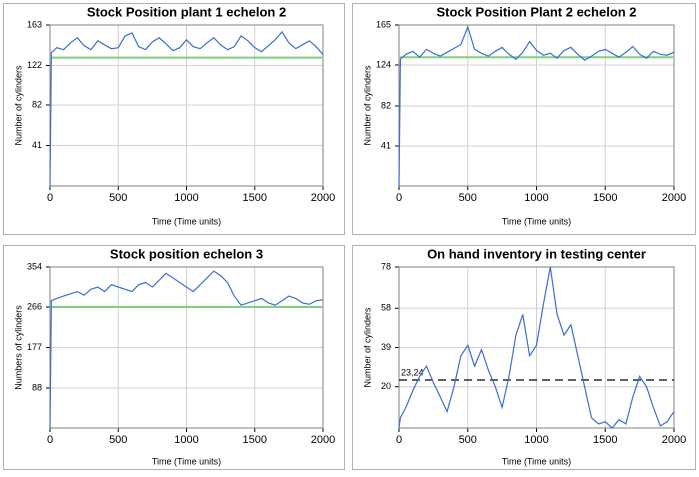 Image resolution: width=699 pixels, height=477 pixels. Describe the element at coordinates (536, 11) in the screenshot. I see `chart-title: Stock Position Plant 2 echelon 2` at that location.